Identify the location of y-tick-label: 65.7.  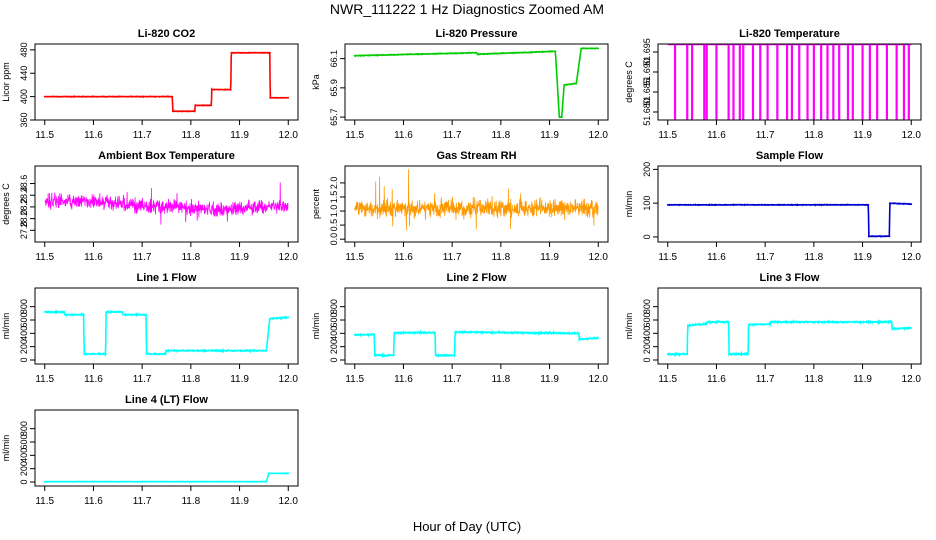
(334, 117).